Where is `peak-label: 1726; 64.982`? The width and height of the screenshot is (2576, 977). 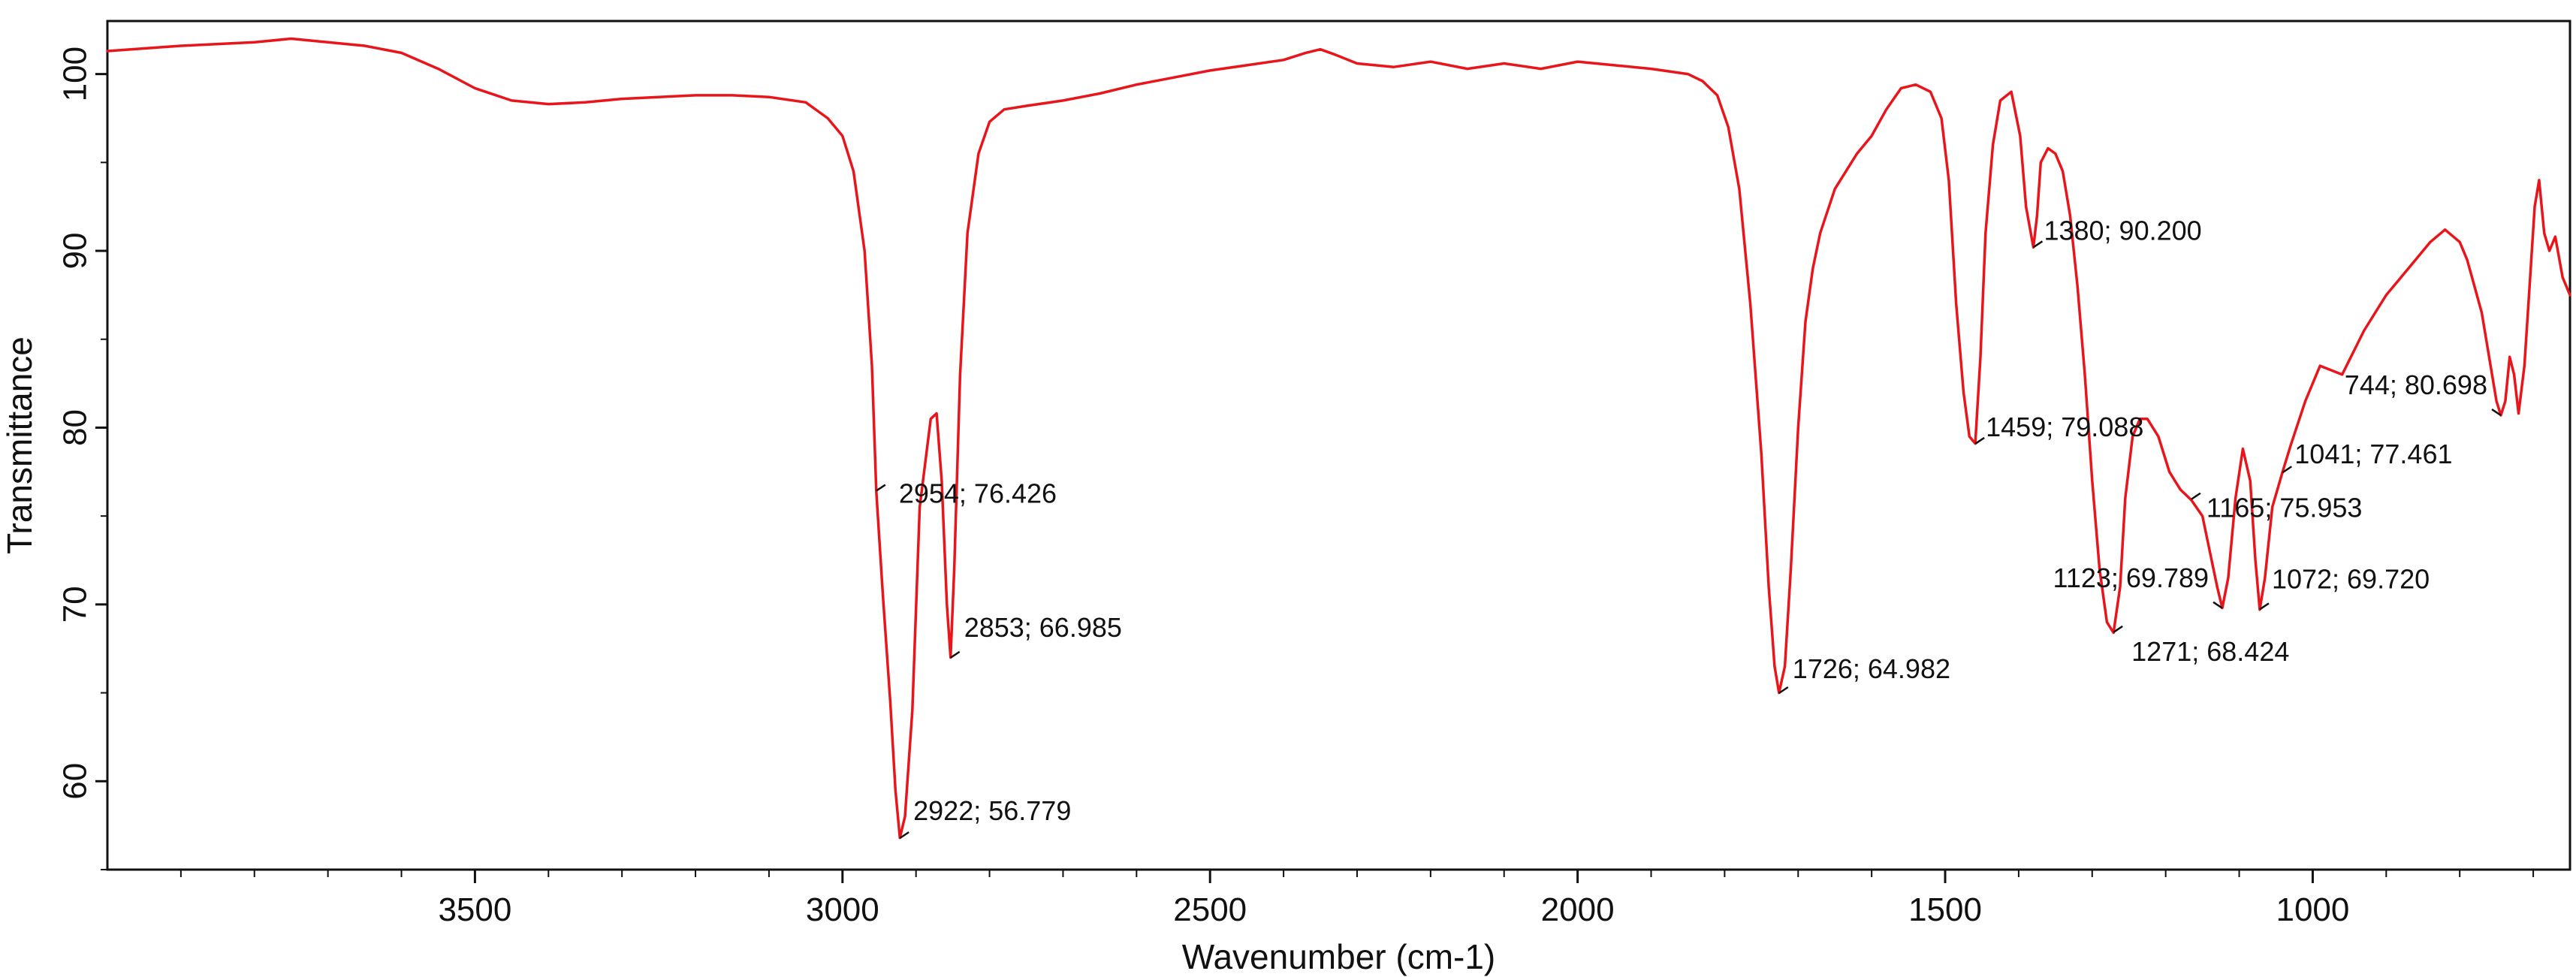
peak-label: 1726; 64.982 is located at coordinates (1872, 668).